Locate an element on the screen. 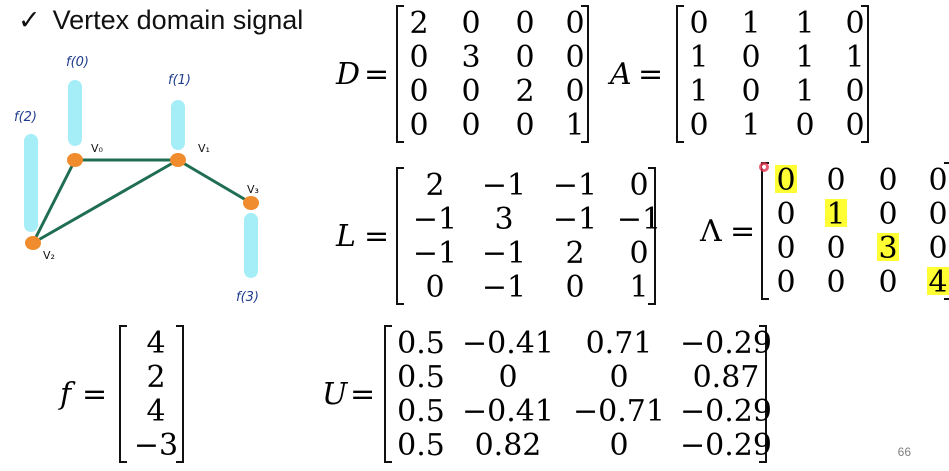 The image size is (949, 471). check-mark-icon: ✓ is located at coordinates (29, 20).